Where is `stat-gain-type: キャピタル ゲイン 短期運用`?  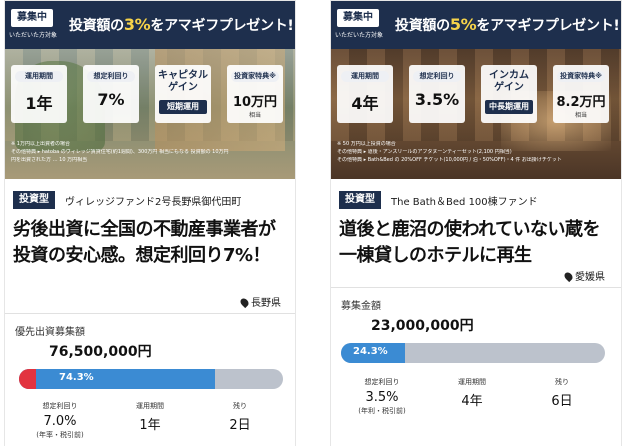
stat-gain-type: キャピタル ゲイン 短期運用 is located at coordinates (183, 94).